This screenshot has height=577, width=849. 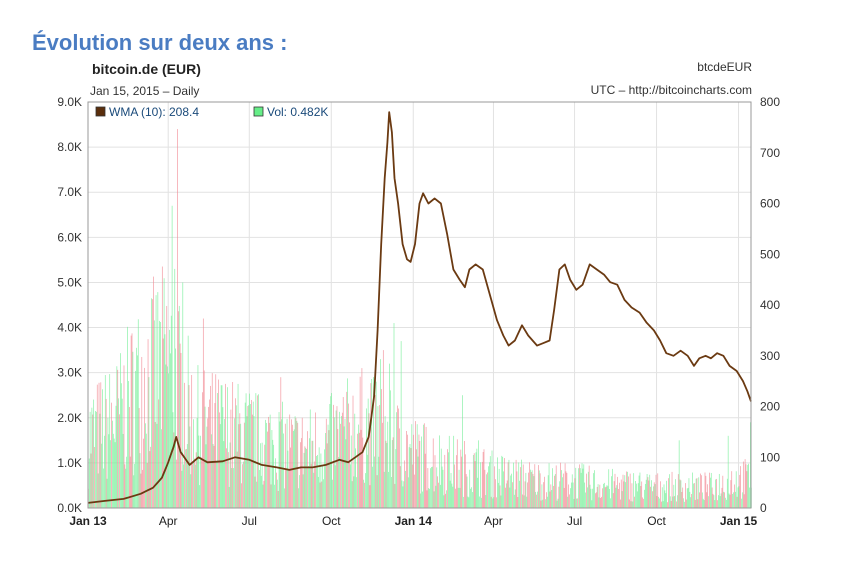 What do you see at coordinates (739, 521) in the screenshot?
I see `x-tick-label: Jan 15` at bounding box center [739, 521].